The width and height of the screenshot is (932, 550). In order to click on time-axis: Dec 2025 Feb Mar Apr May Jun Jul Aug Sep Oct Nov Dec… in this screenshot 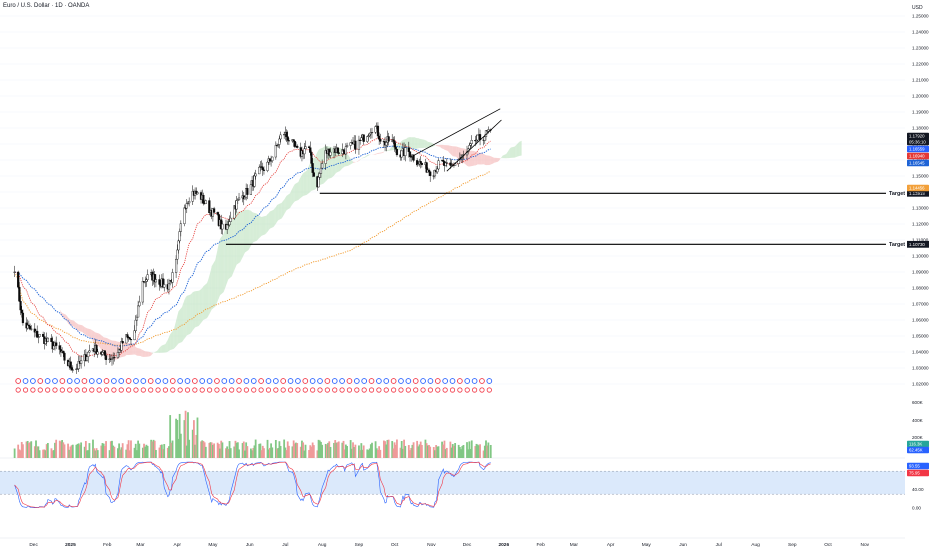, I will do `click(452, 542)`.